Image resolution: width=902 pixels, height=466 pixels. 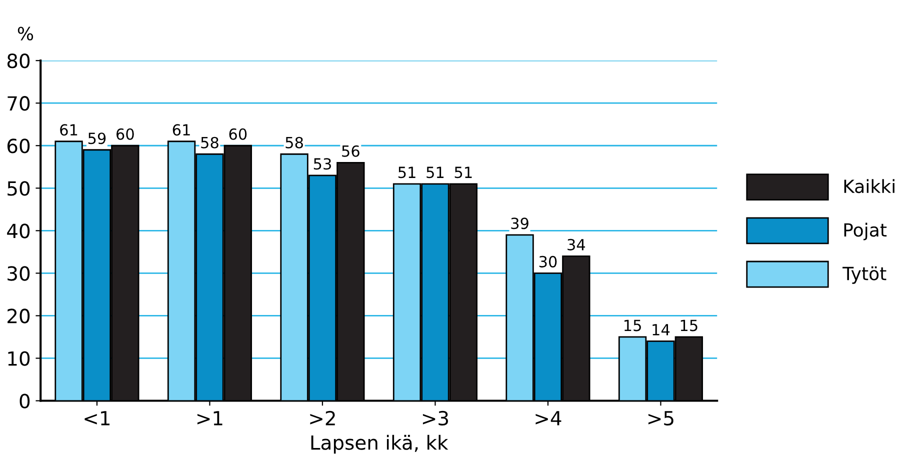 What do you see at coordinates (322, 418) in the screenshot?
I see `x-tick-label: >2` at bounding box center [322, 418].